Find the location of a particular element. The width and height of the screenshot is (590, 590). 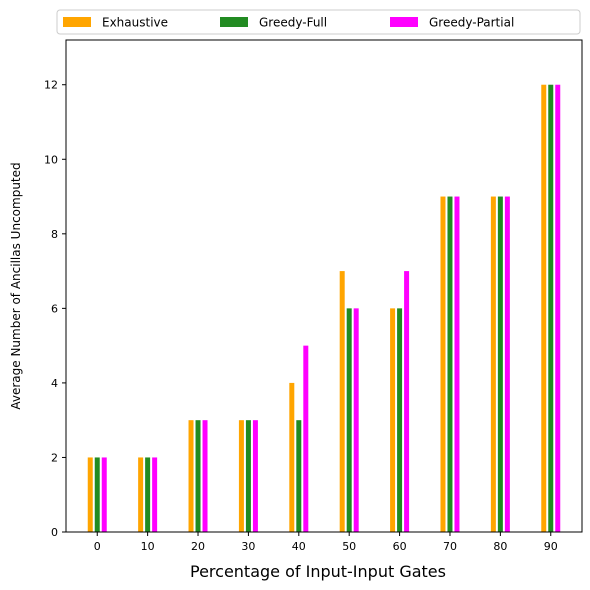

y-tick-label: 6 is located at coordinates (54, 308).